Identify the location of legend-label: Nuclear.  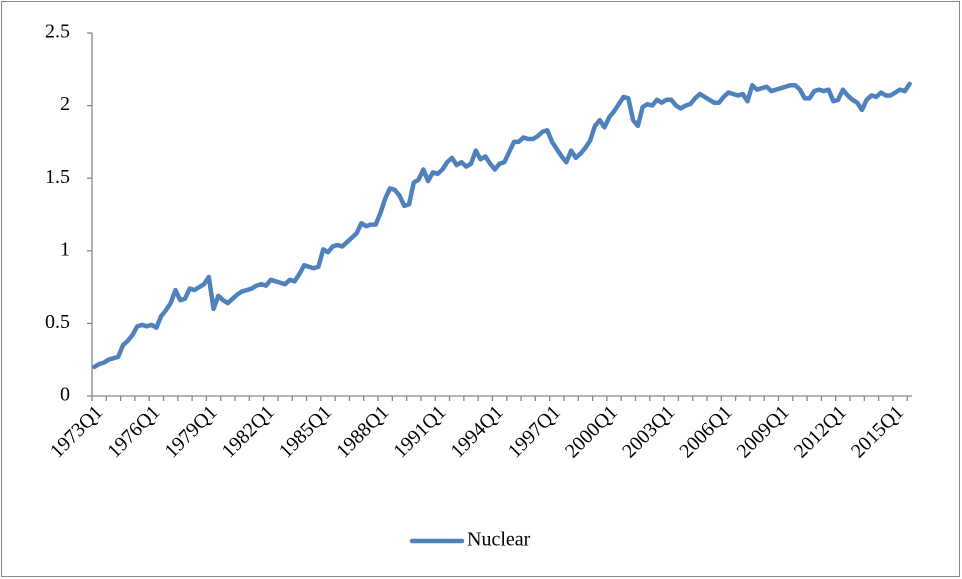
(499, 540).